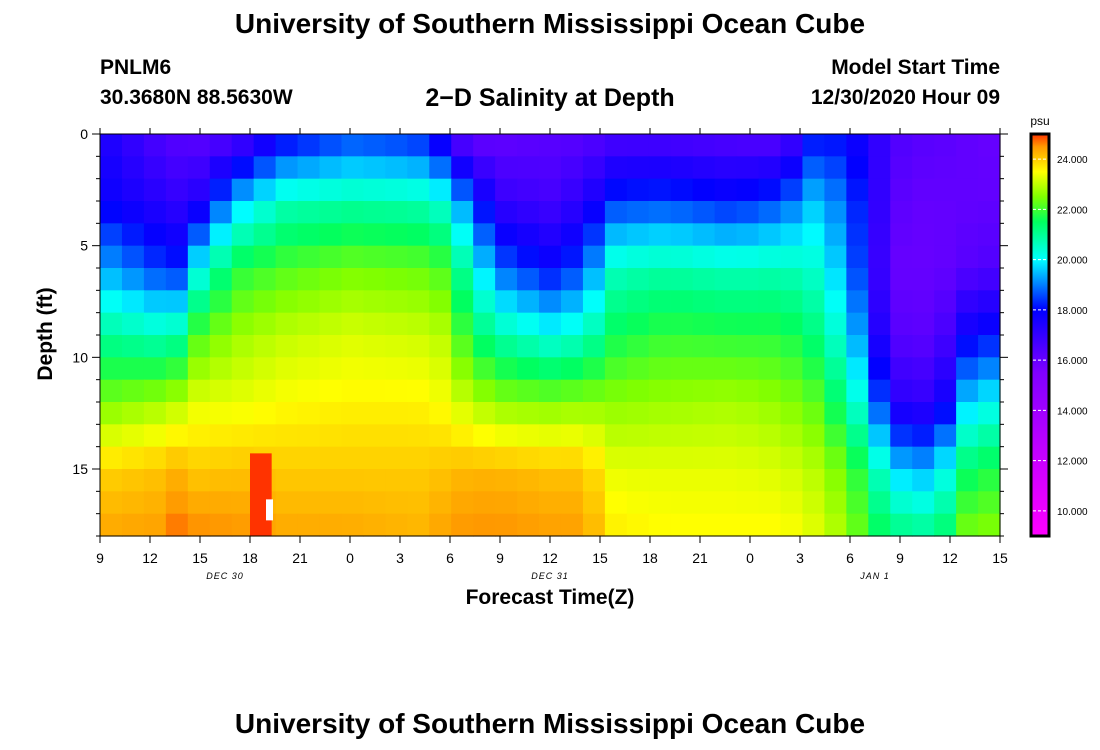 The image size is (1100, 750). What do you see at coordinates (1072, 160) in the screenshot?
I see `colorbar-tick-label: 24.000` at bounding box center [1072, 160].